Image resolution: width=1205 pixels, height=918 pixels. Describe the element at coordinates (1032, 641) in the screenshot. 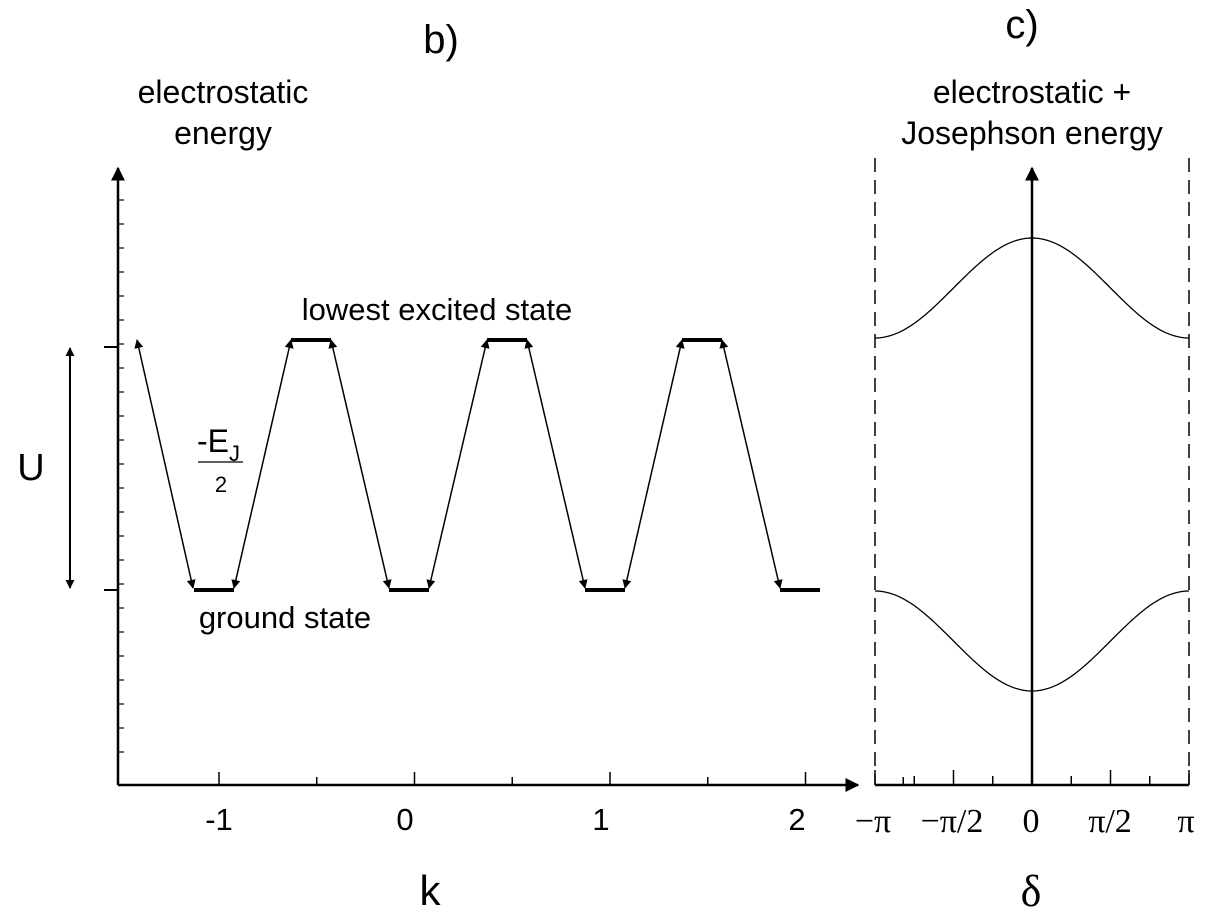

I see `lower-band-curve` at that location.